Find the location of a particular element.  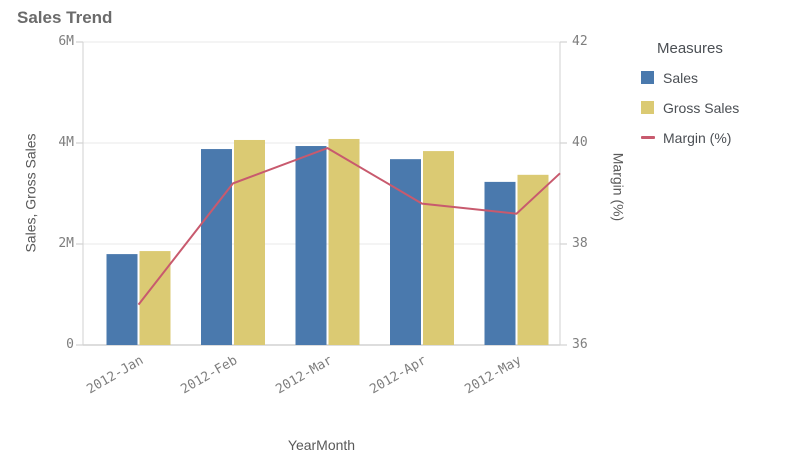

bar-sales-2012-Apr is located at coordinates (405, 252).